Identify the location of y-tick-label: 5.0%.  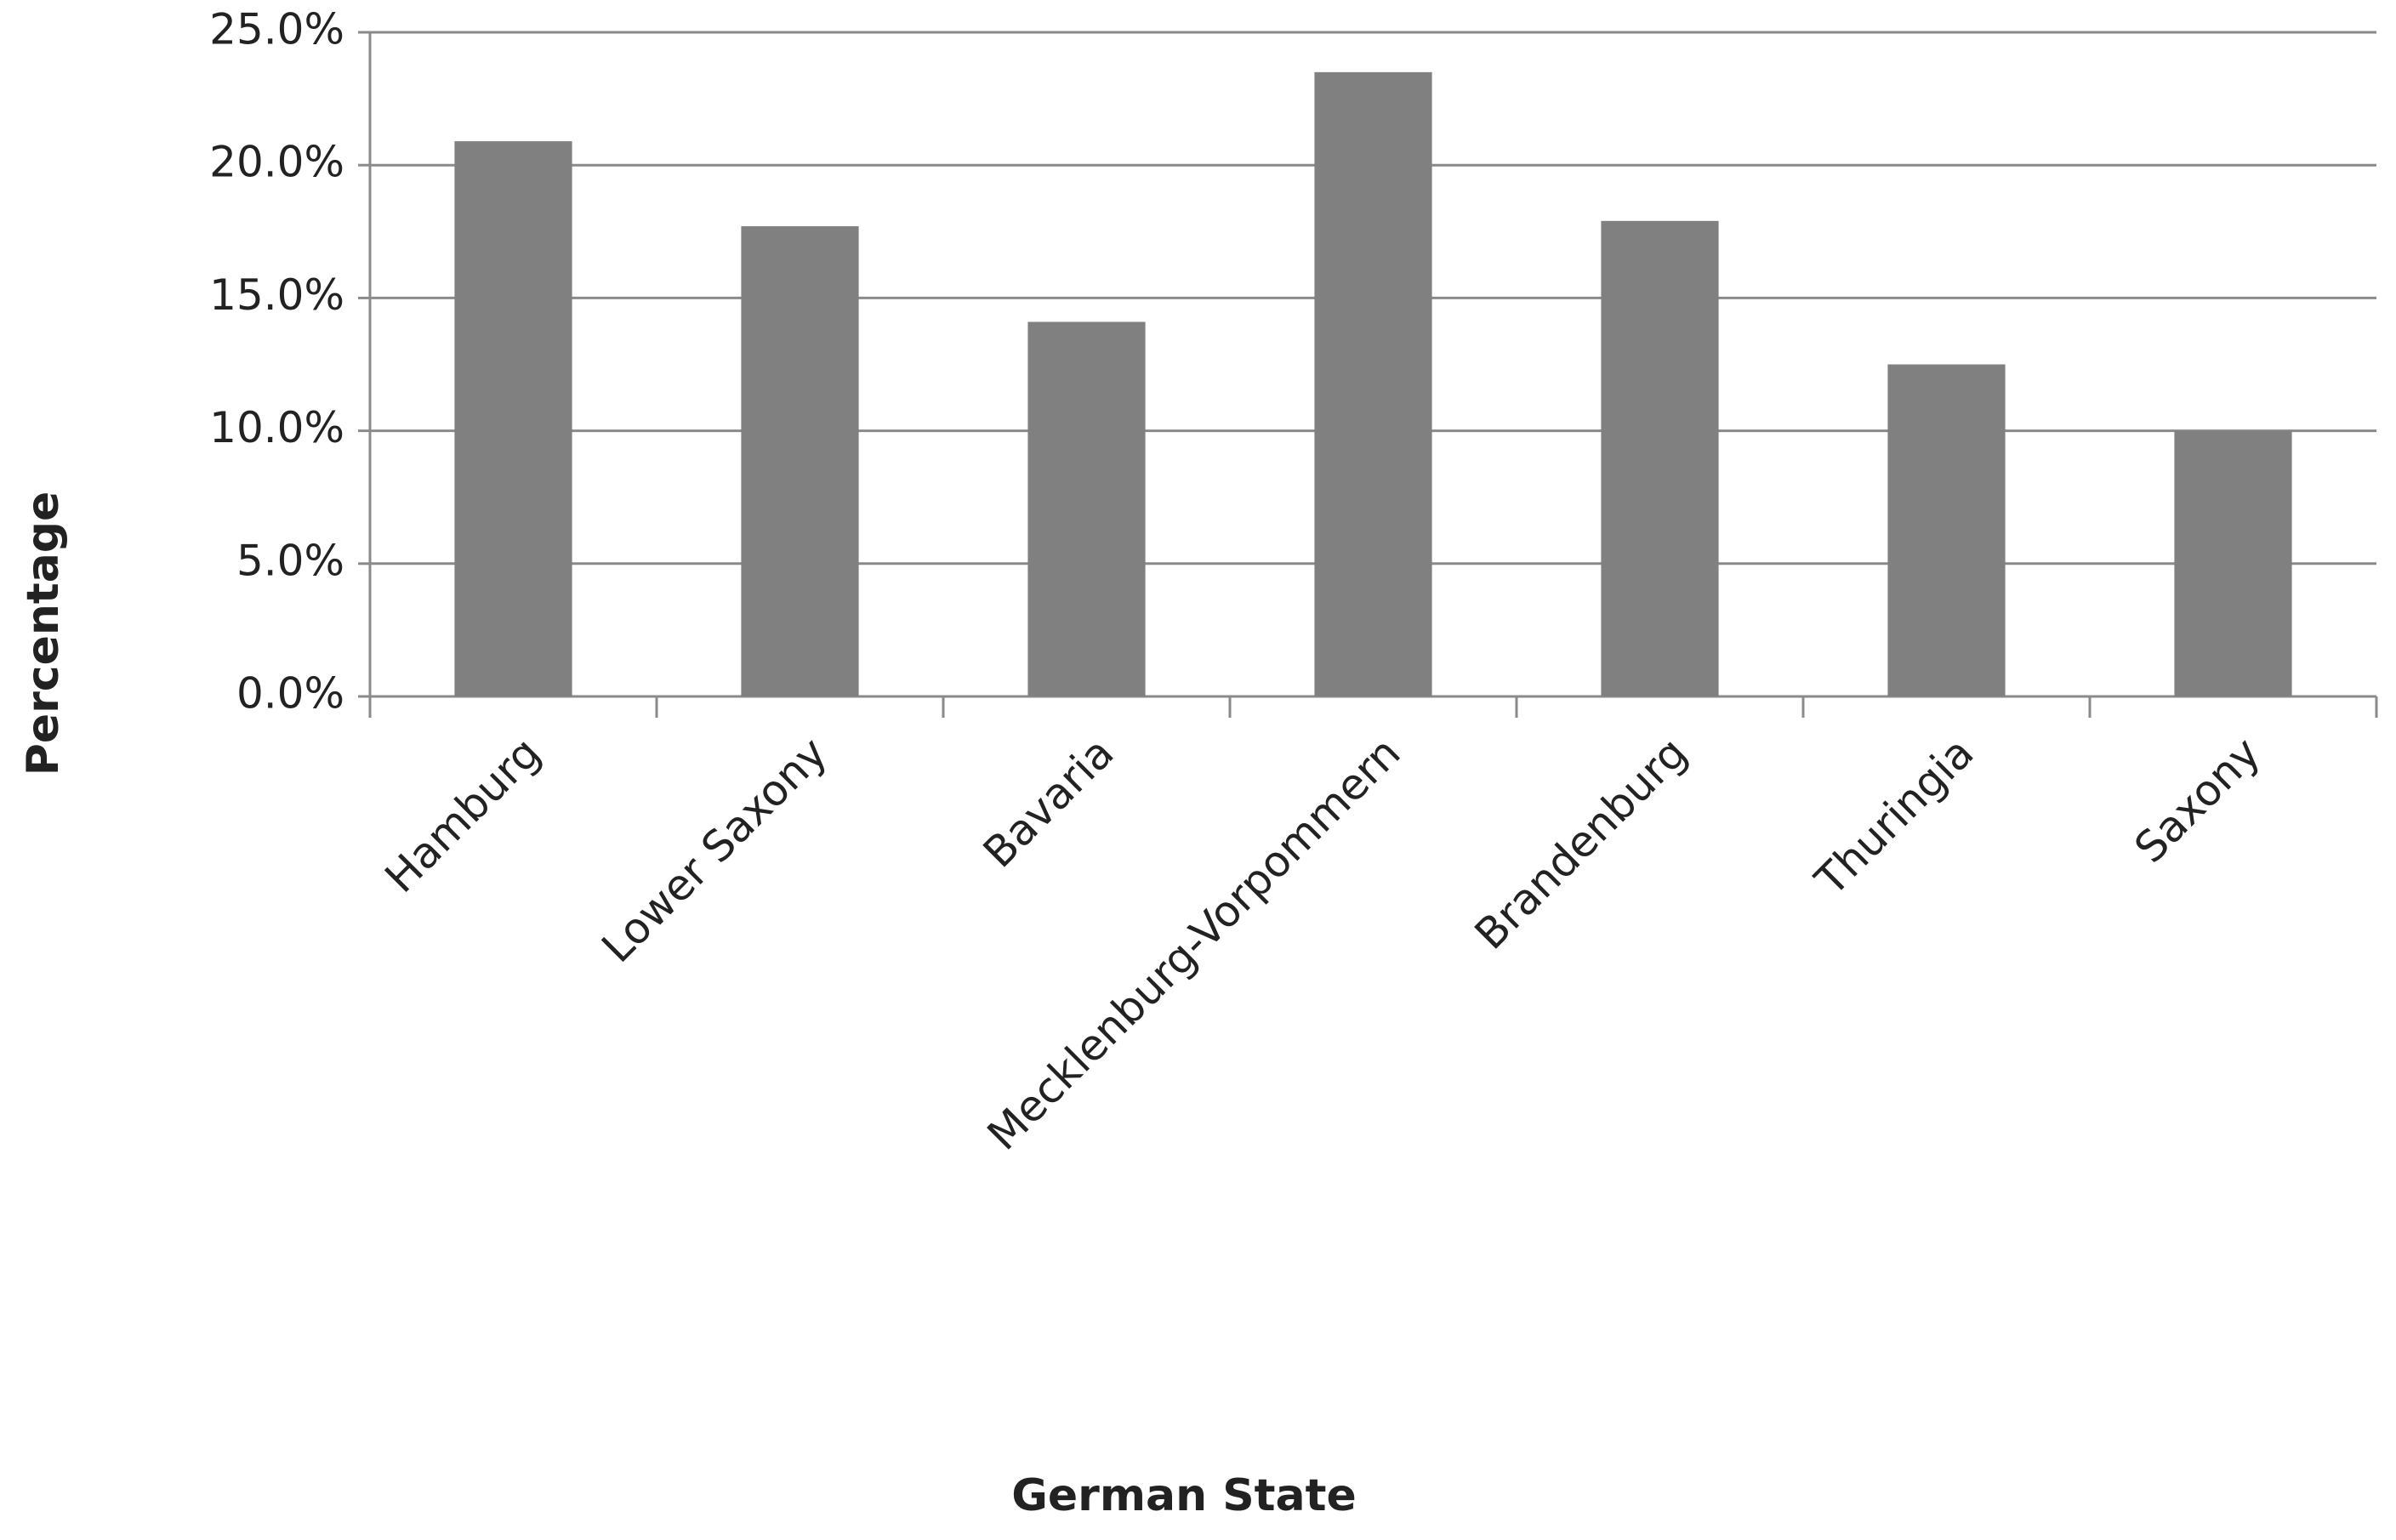
(290, 560).